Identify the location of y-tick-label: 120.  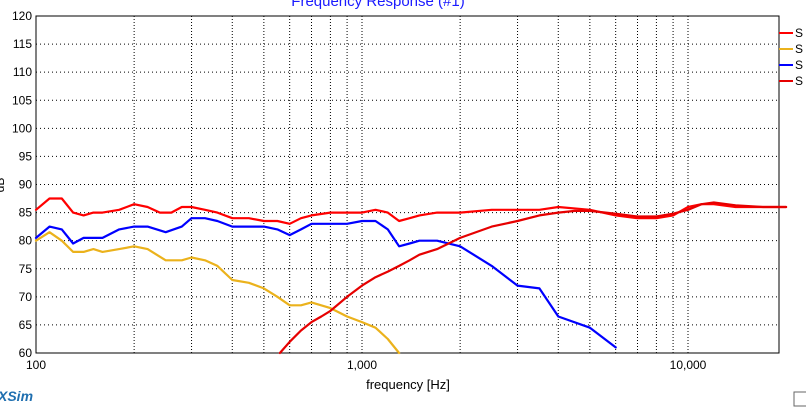
(22, 16).